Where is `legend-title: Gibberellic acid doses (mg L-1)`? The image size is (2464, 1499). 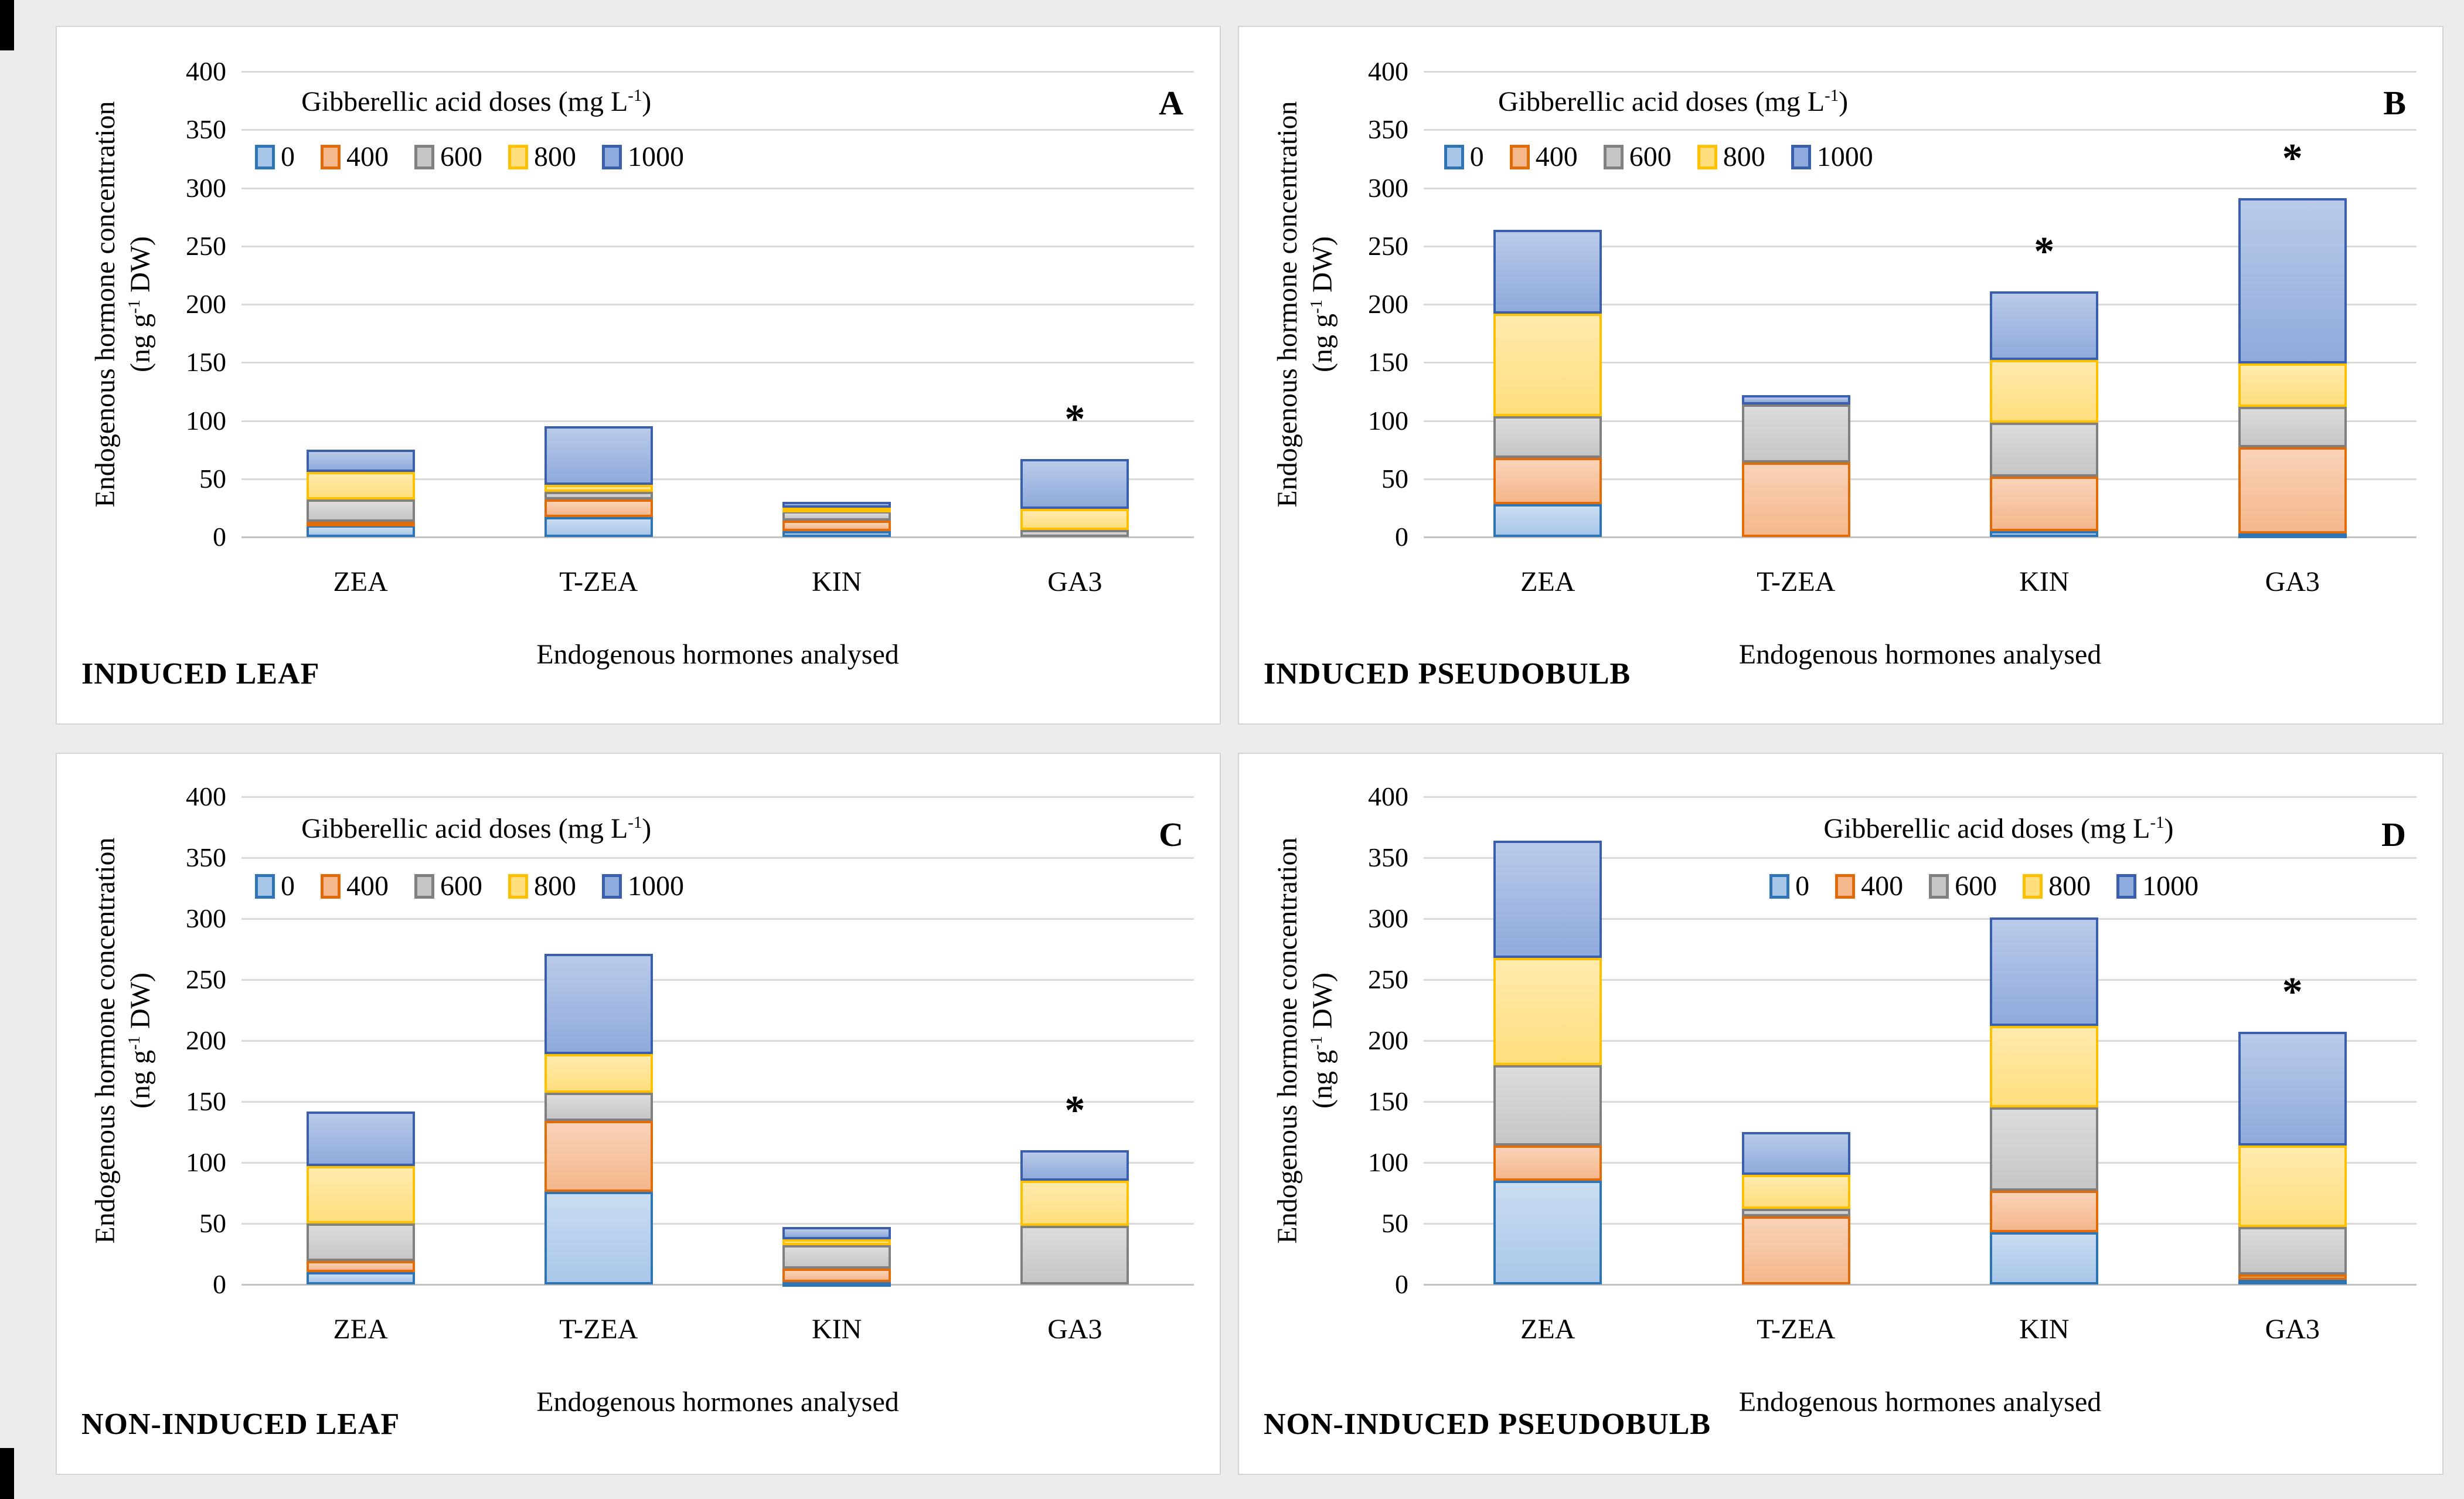
legend-title: Gibberellic acid doses (mg L-1) is located at coordinates (477, 828).